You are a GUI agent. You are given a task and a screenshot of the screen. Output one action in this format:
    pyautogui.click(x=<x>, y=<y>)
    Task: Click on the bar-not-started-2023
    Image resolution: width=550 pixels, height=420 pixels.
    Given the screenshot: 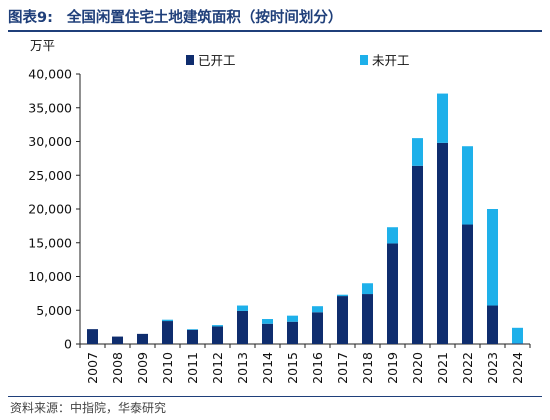 What is the action you would take?
    pyautogui.click(x=492, y=257)
    